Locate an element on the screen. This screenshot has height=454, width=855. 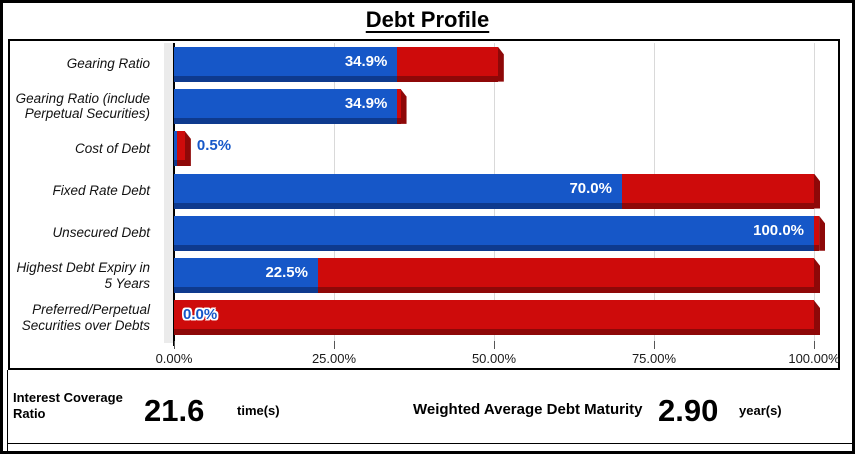
weighted-avg-debt-maturity-unit: year(s) is located at coordinates (760, 410).